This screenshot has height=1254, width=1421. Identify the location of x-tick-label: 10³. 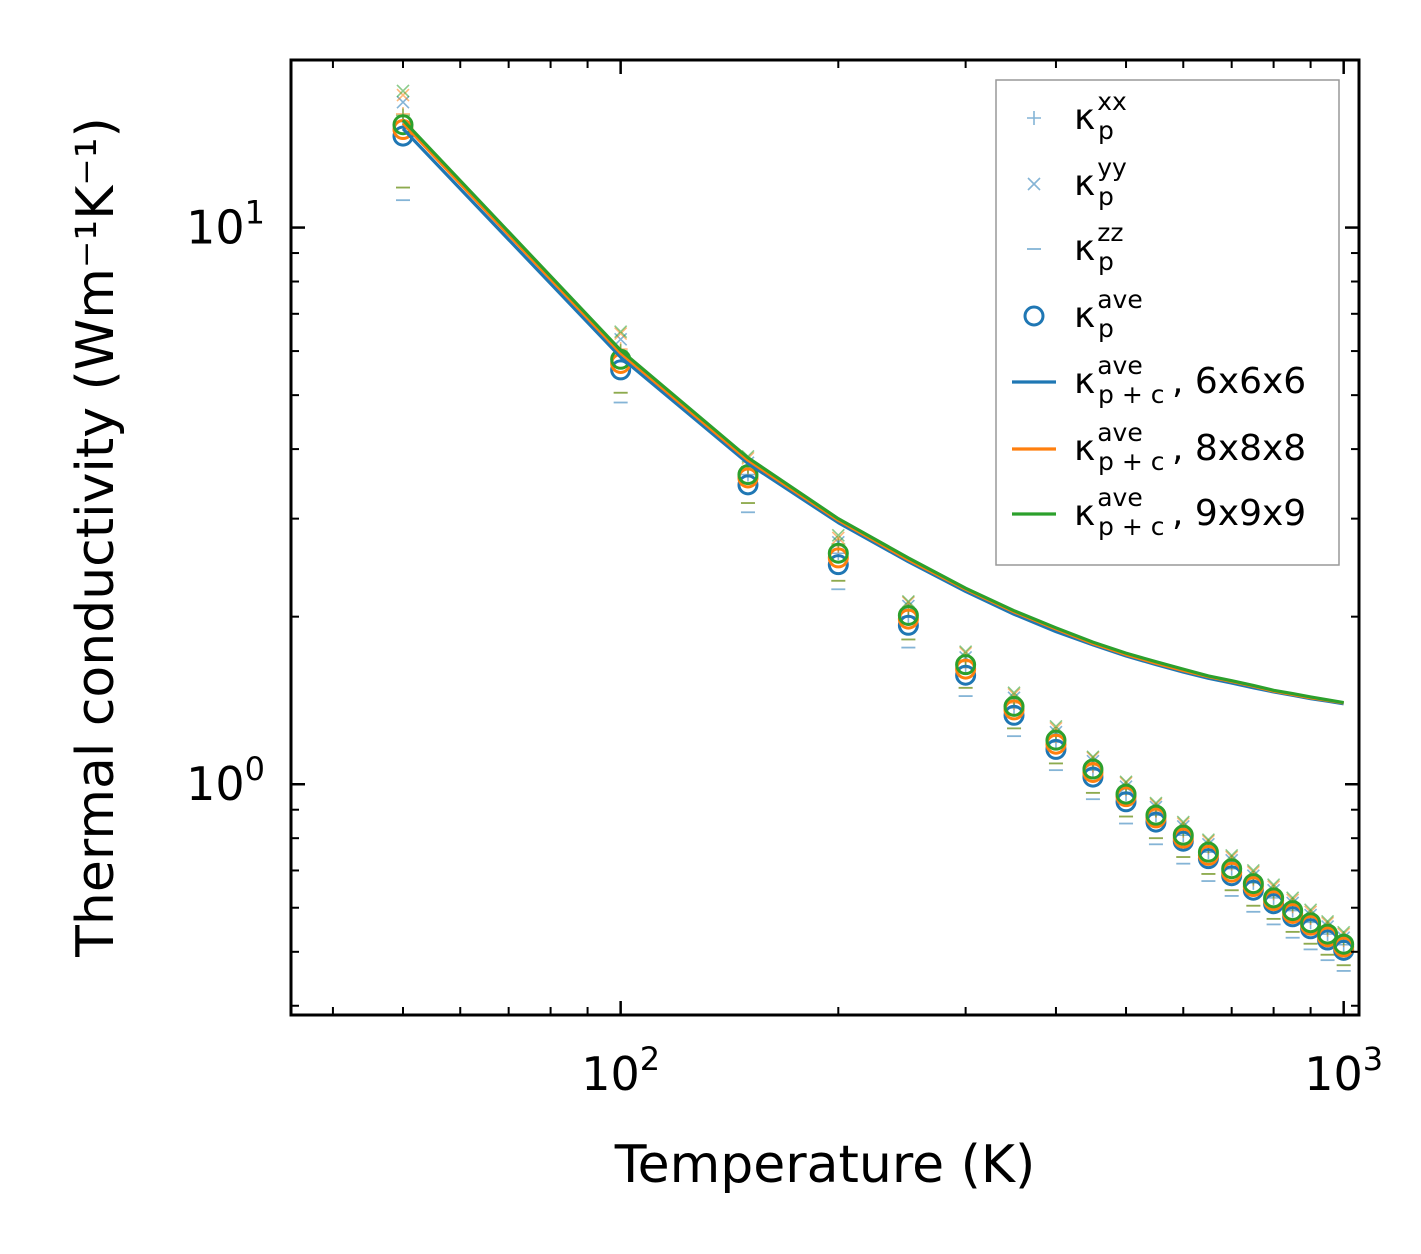
(1343, 1070).